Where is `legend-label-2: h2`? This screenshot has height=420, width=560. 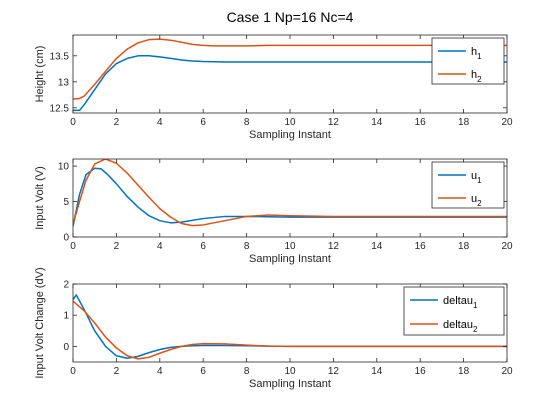
legend-label-2: h2 is located at coordinates (476, 76).